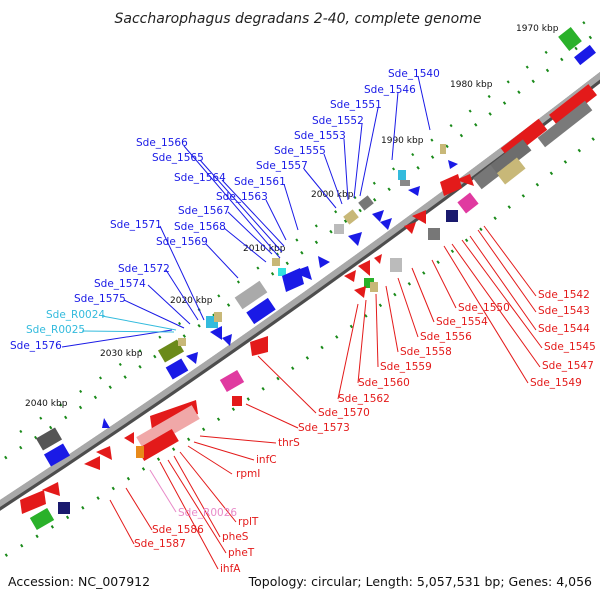 The width and height of the screenshot is (600, 600). I want to click on tick-1980: 1980 kbp, so click(471, 85).